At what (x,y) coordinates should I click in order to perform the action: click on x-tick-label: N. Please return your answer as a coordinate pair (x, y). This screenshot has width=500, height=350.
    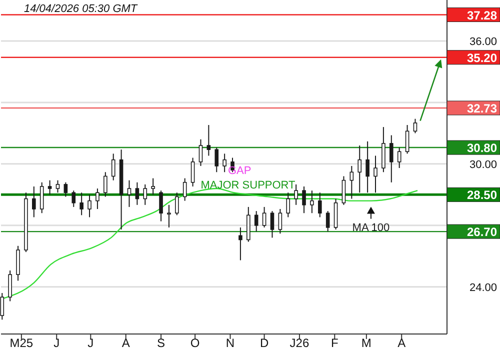
    Looking at the image, I should click on (230, 343).